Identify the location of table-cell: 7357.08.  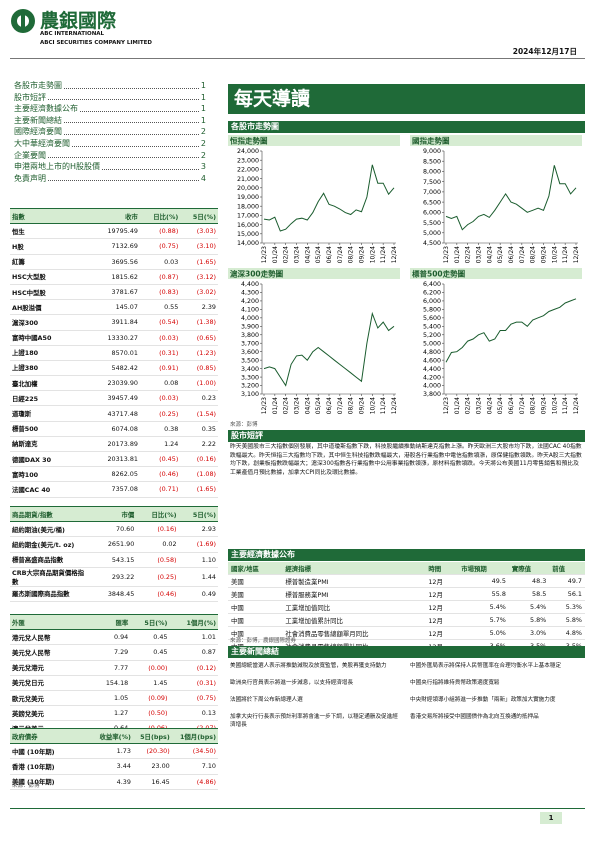
(116, 489).